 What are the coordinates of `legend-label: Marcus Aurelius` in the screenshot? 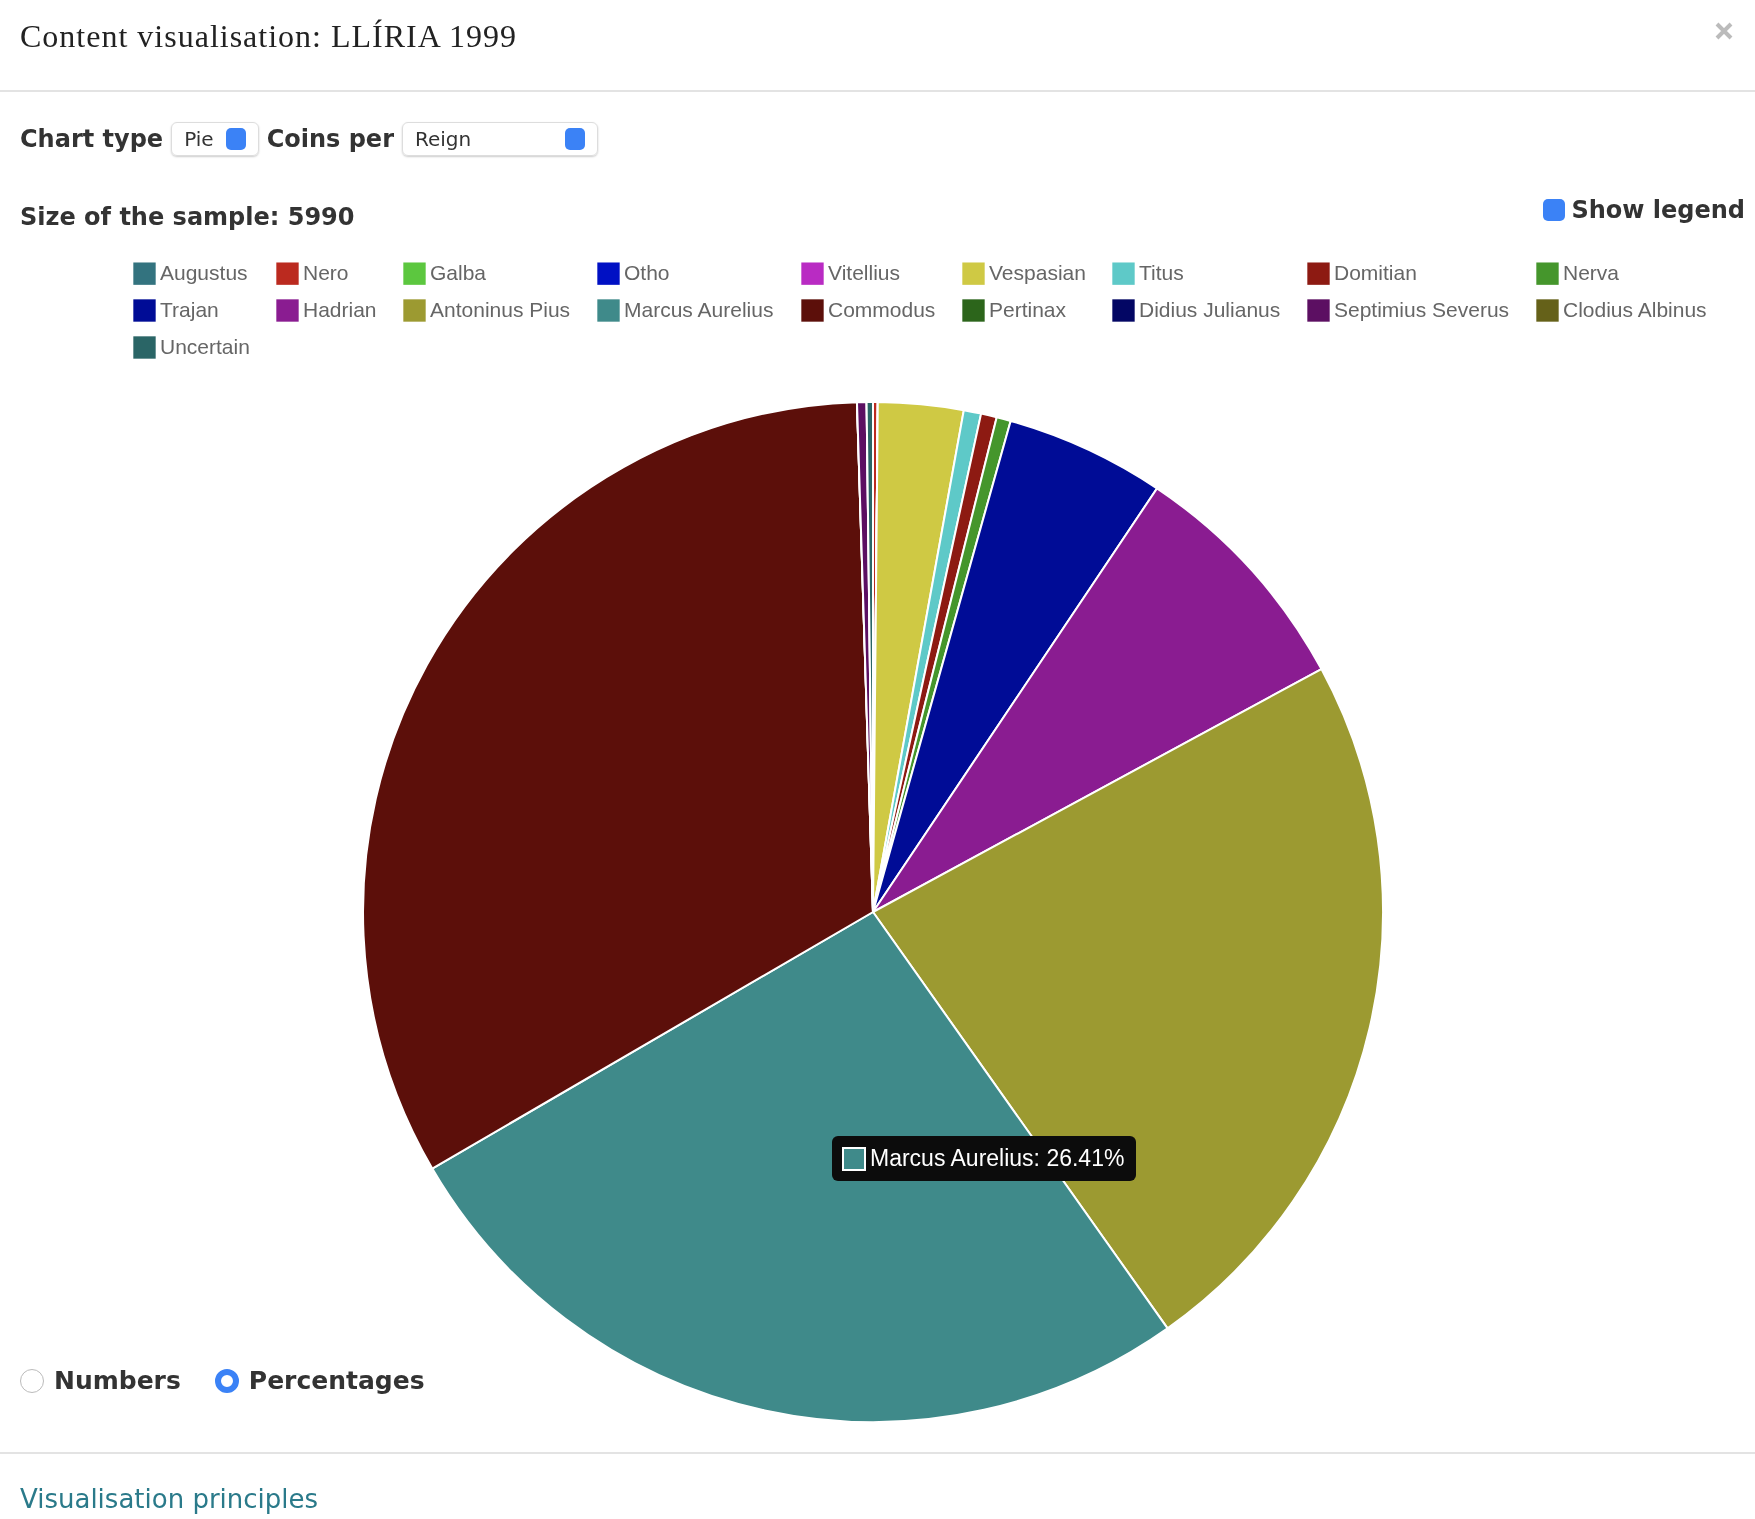 It's located at (699, 309).